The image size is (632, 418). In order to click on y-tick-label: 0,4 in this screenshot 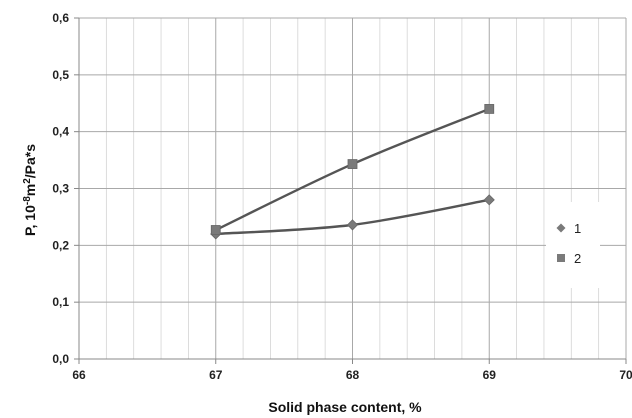, I will do `click(60, 132)`.